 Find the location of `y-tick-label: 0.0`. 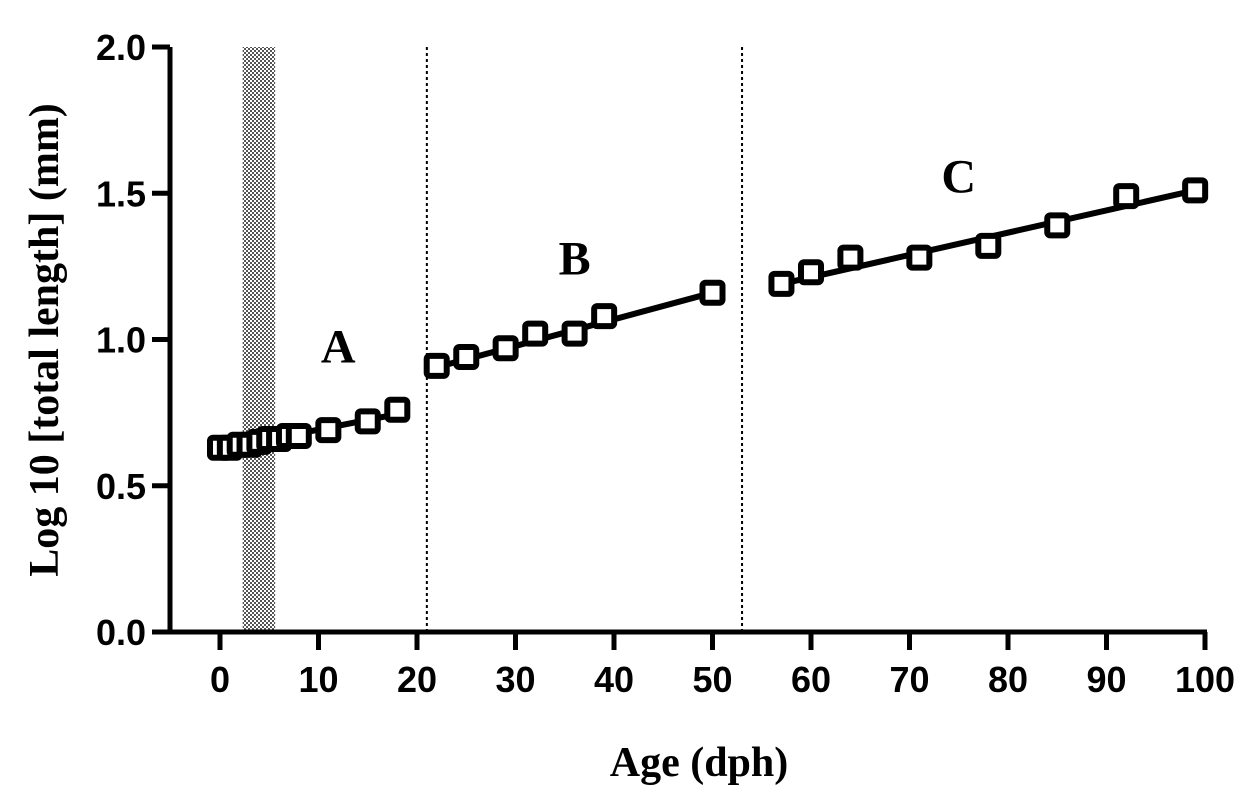

y-tick-label: 0.0 is located at coordinates (121, 632).